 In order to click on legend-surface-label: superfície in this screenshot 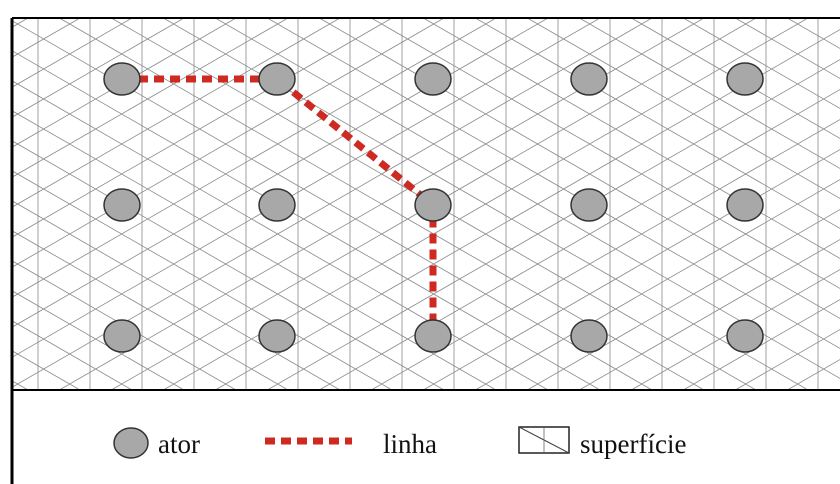, I will do `click(633, 444)`.